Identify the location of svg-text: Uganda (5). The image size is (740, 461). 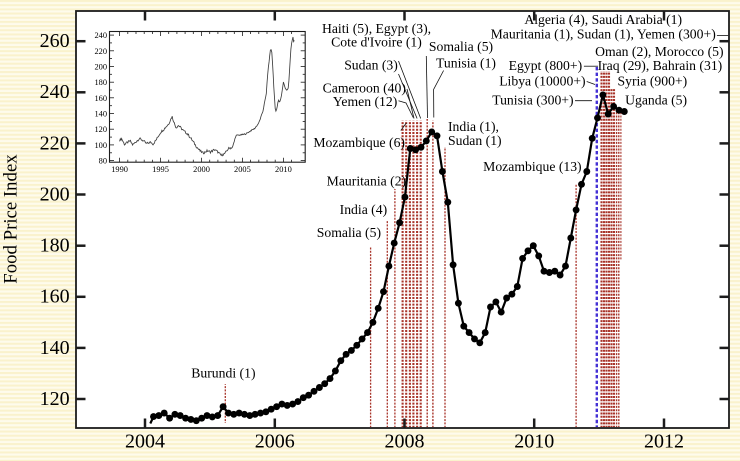
(656, 100).